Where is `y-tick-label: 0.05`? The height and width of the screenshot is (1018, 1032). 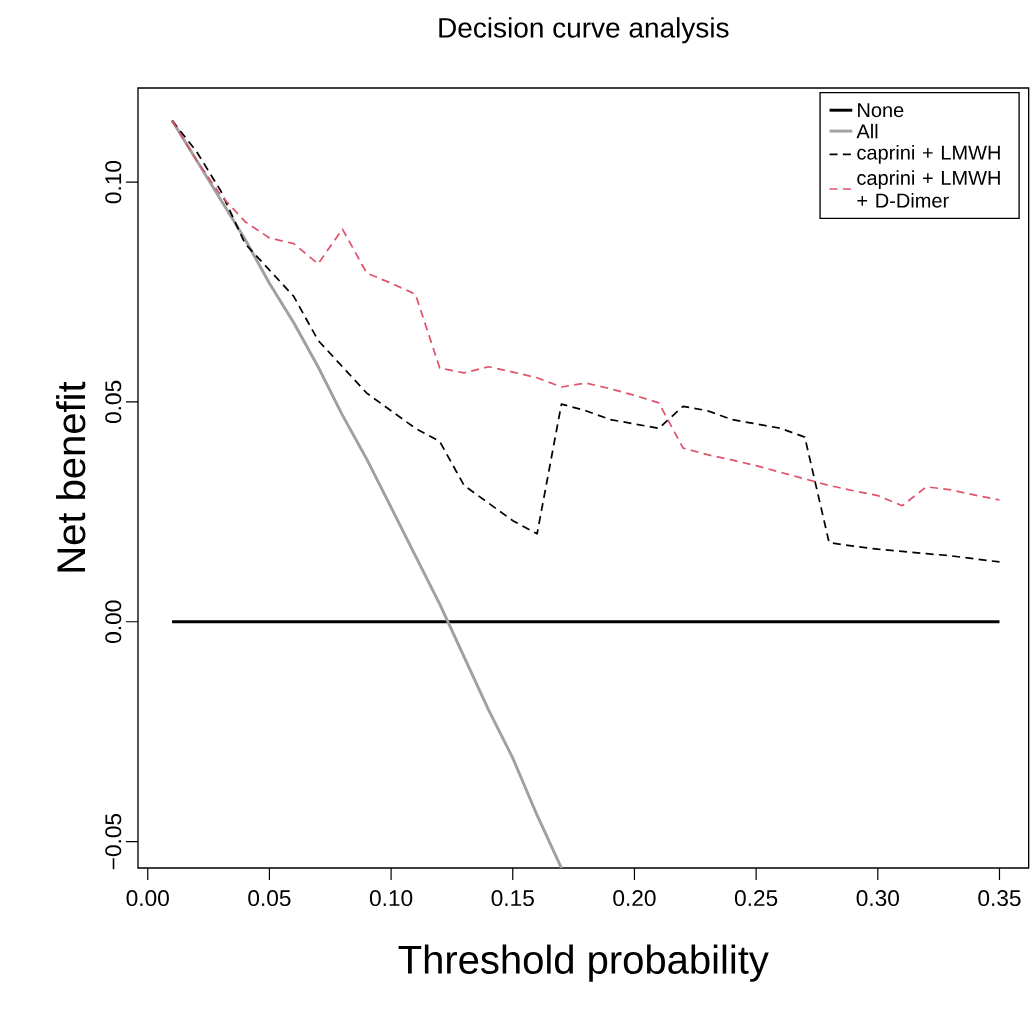 y-tick-label: 0.05 is located at coordinates (113, 402).